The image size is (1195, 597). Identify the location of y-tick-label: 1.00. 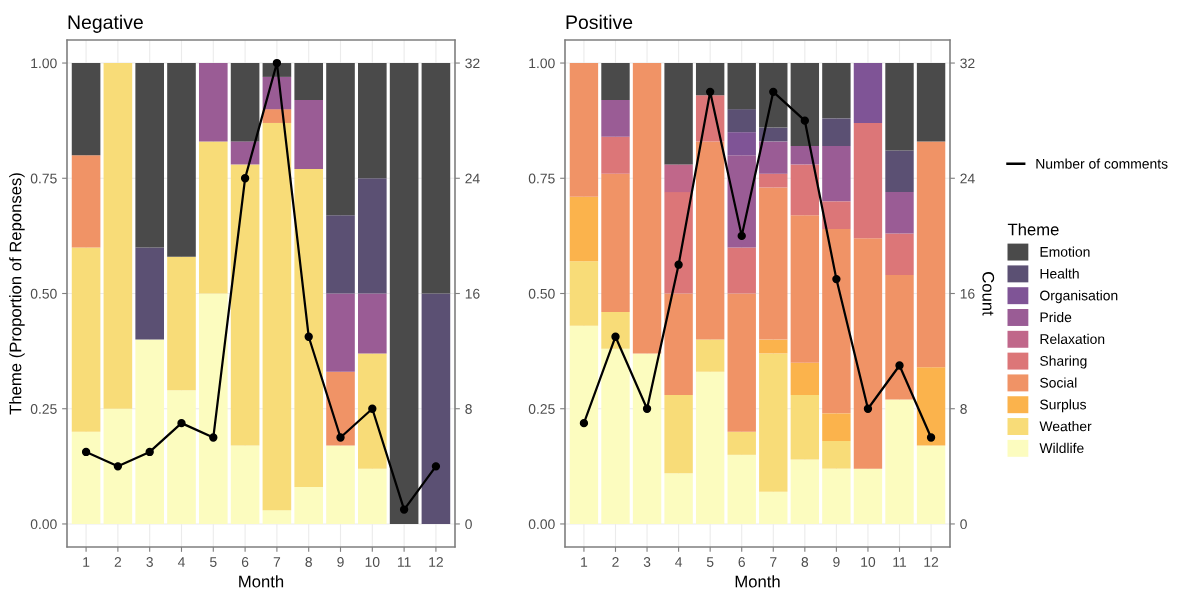
(44, 63).